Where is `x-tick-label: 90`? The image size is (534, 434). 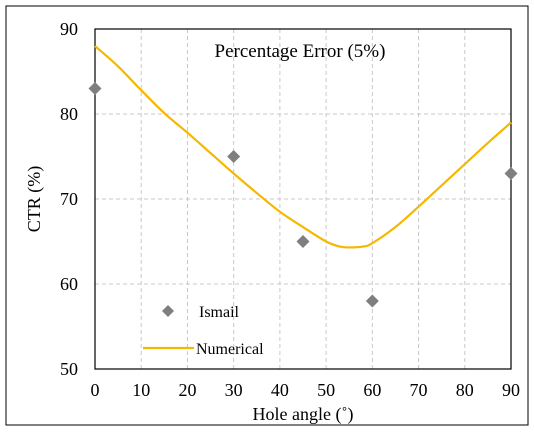 x-tick-label: 90 is located at coordinates (511, 390).